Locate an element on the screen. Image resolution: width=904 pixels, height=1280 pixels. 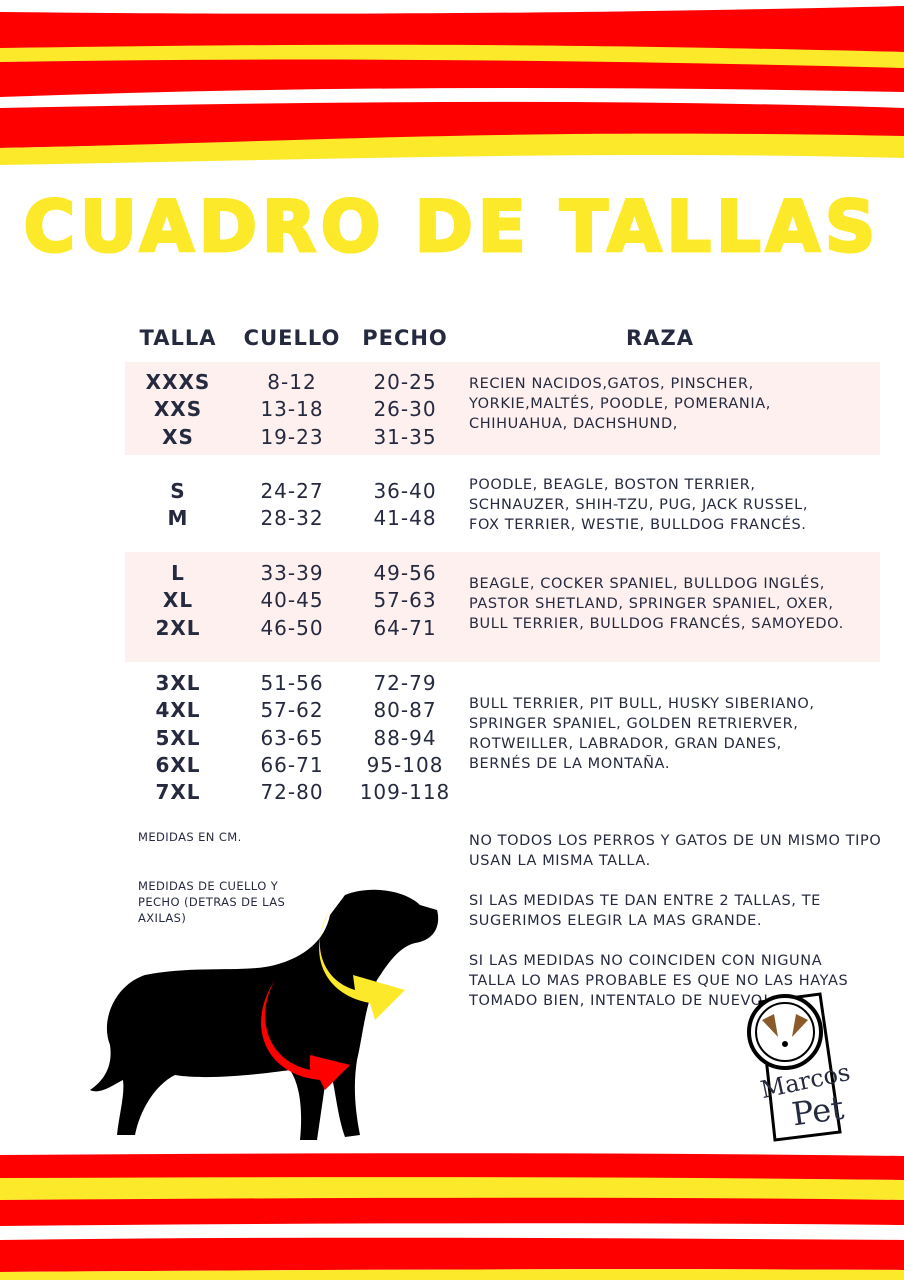
dog-measure-illustration is located at coordinates (264, 1014).